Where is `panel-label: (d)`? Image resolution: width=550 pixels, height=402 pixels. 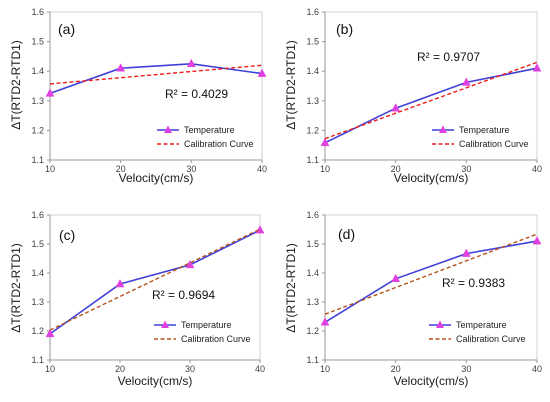 panel-label: (d) is located at coordinates (346, 234).